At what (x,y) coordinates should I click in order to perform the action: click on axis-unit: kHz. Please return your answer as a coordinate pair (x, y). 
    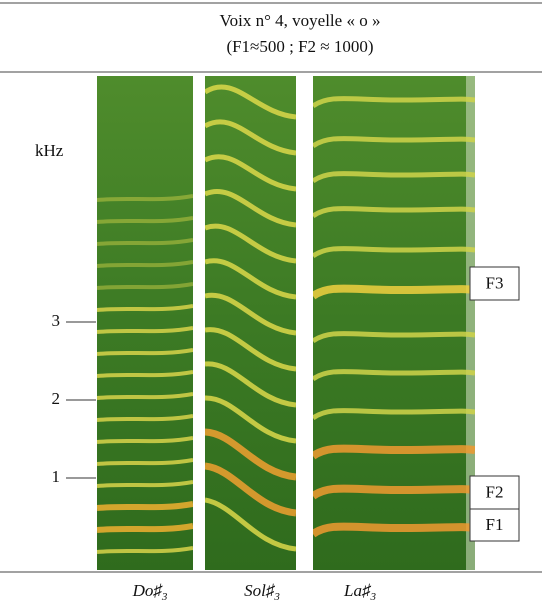
    Looking at the image, I should click on (49, 150).